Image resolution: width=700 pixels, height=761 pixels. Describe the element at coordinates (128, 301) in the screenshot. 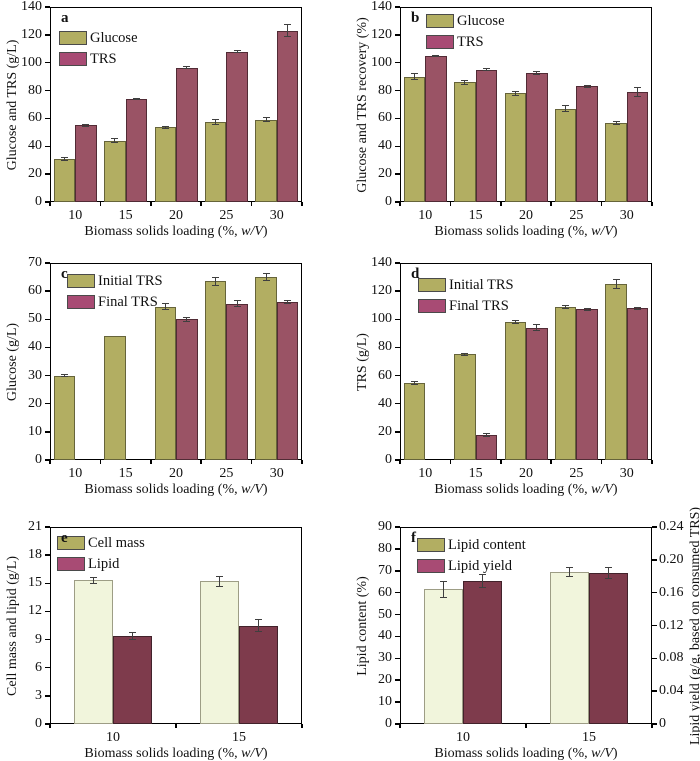

I see `legend-label: Final TRS` at that location.